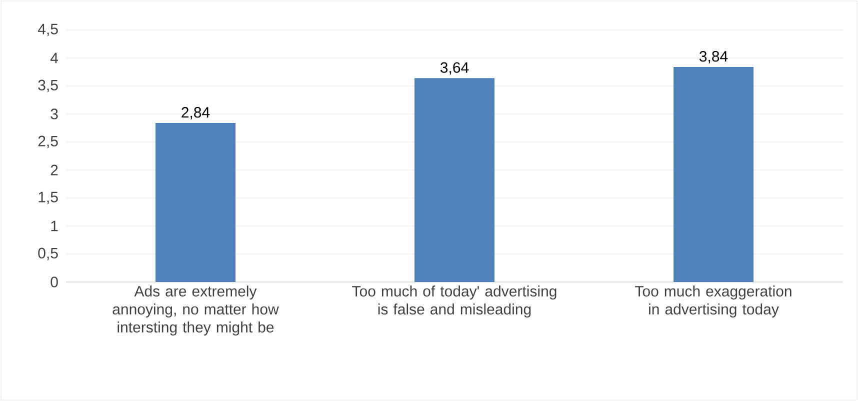 Image resolution: width=858 pixels, height=401 pixels. What do you see at coordinates (54, 170) in the screenshot?
I see `y-tick-label: 2` at bounding box center [54, 170].